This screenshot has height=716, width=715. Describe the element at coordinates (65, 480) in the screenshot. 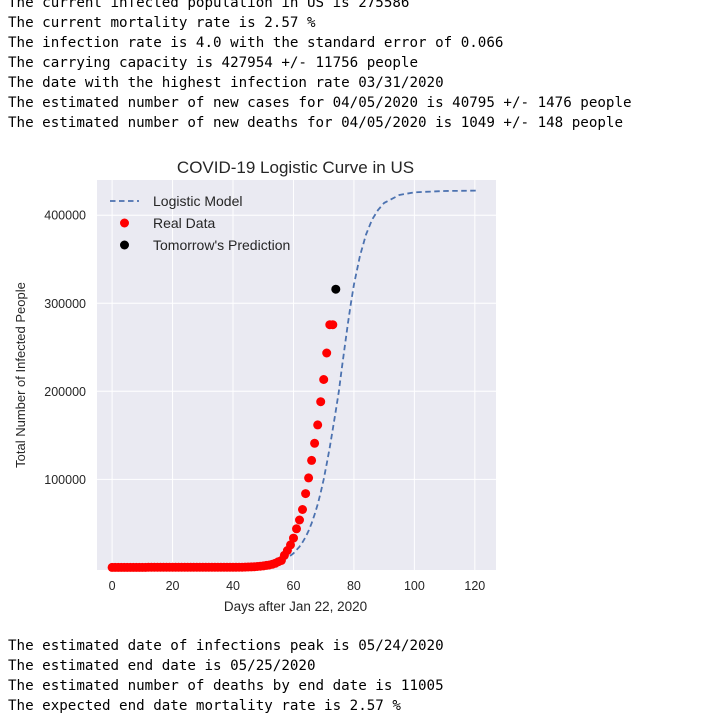

I see `y-tick-label: 100000` at that location.